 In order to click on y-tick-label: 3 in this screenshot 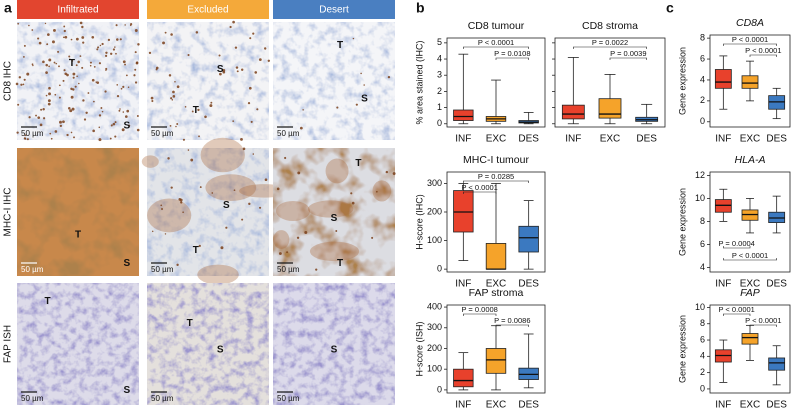, I will do `click(439, 75)`.